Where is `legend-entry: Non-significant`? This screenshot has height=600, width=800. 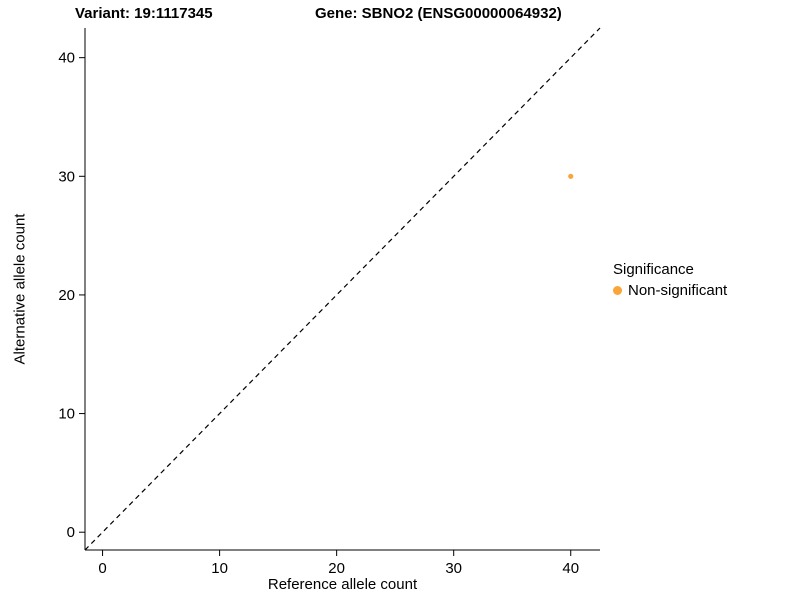
legend-entry: Non-significant is located at coordinates (670, 290).